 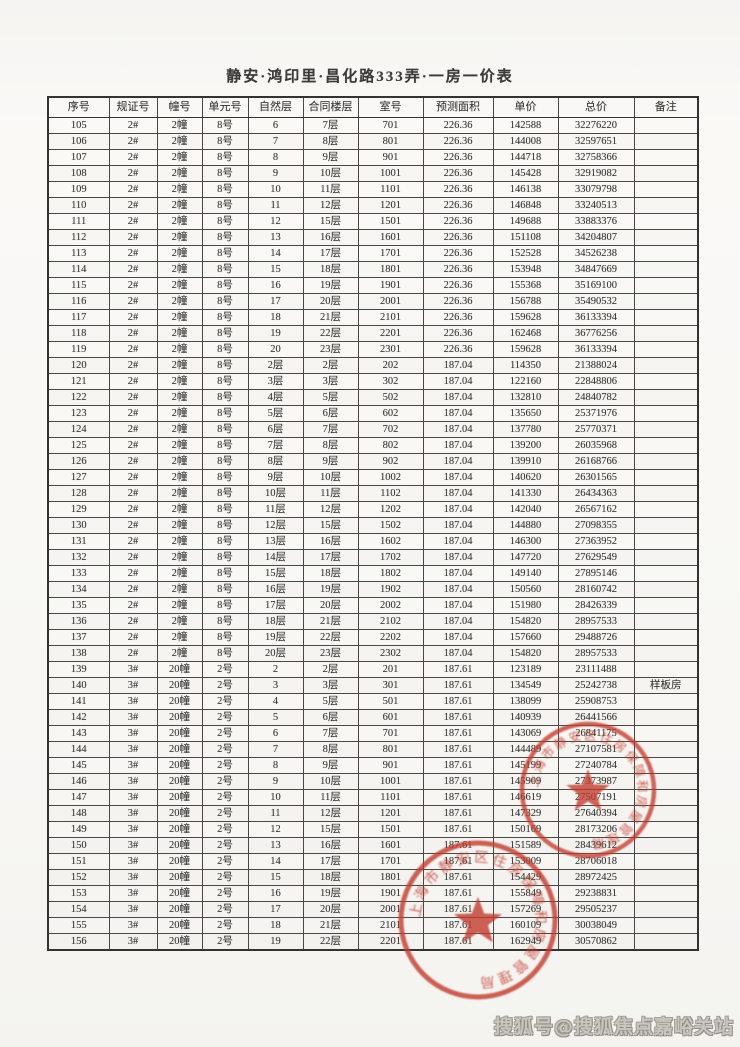 What do you see at coordinates (133, 107) in the screenshot?
I see `column-header-permit-no: 规证号` at bounding box center [133, 107].